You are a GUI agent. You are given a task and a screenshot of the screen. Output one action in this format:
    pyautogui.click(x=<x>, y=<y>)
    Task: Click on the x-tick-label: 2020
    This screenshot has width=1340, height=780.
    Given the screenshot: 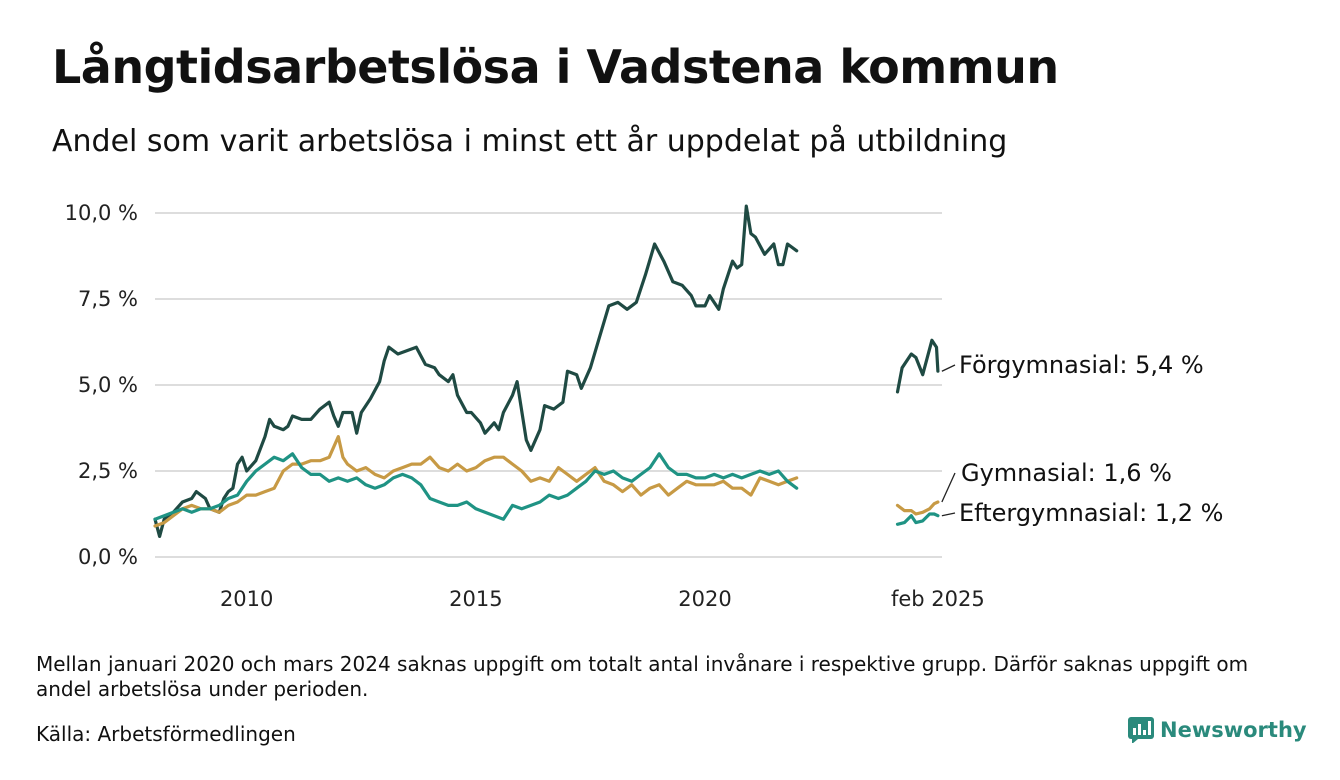 What is the action you would take?
    pyautogui.click(x=704, y=599)
    